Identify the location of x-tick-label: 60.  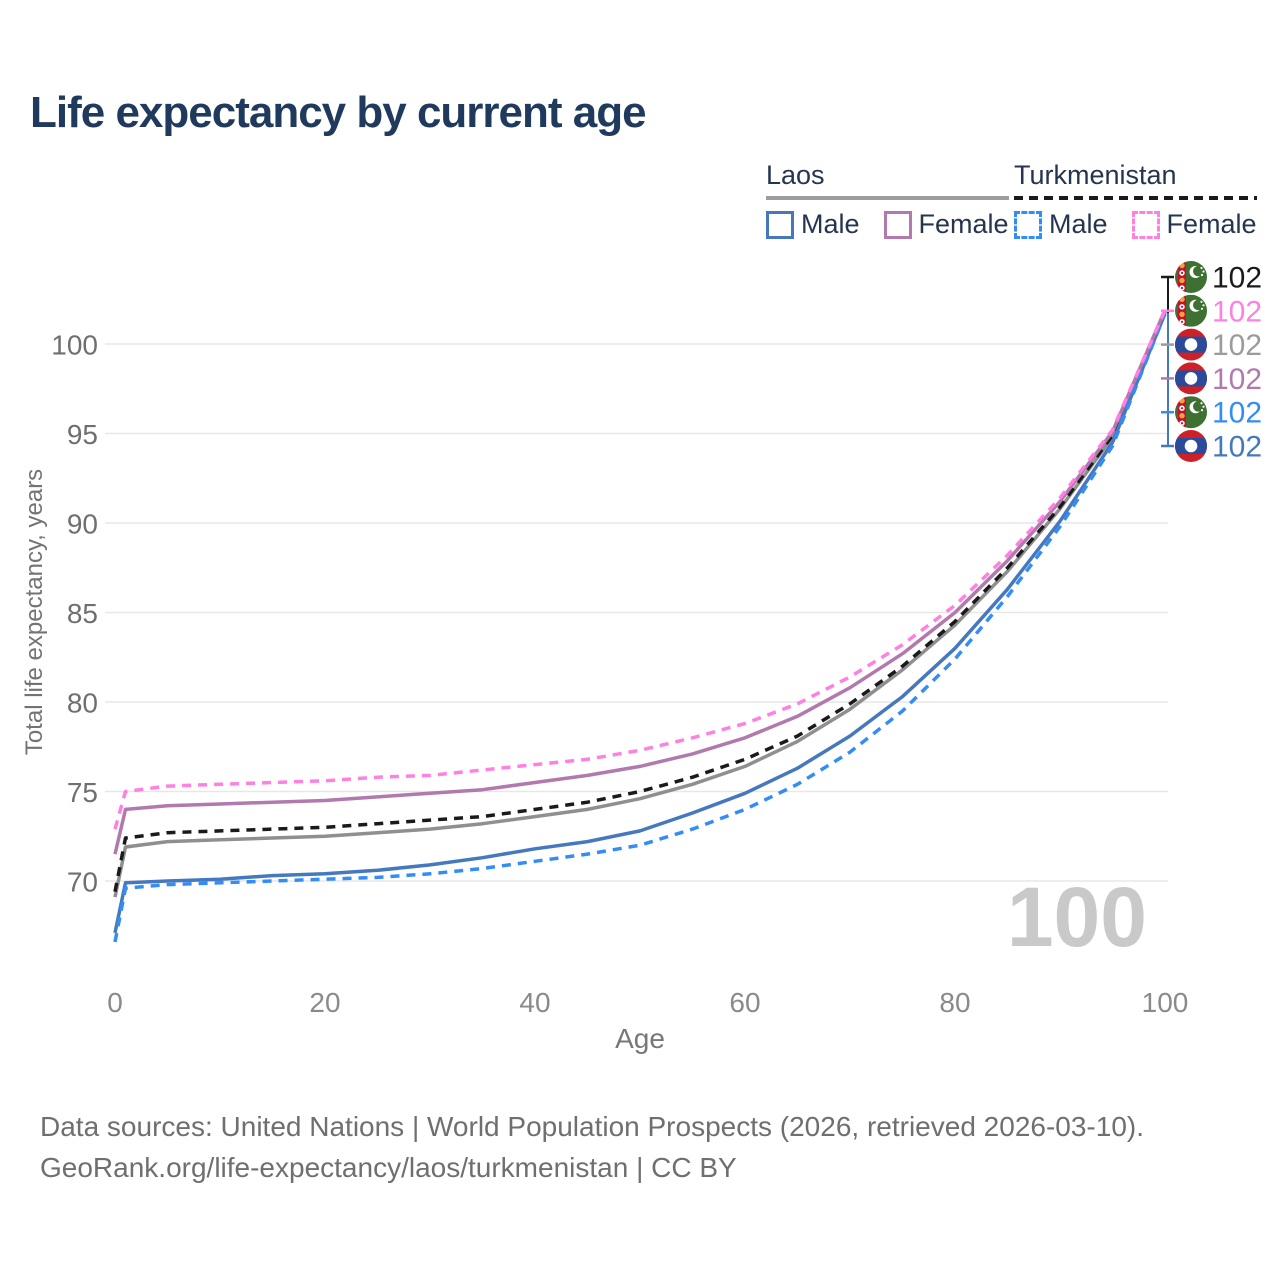
(744, 1002).